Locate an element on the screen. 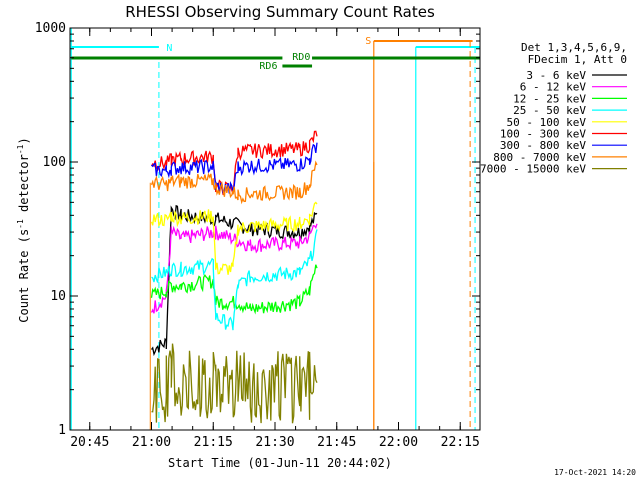 The image size is (640, 480). y-tick-label-3: 1000 is located at coordinates (50, 28).